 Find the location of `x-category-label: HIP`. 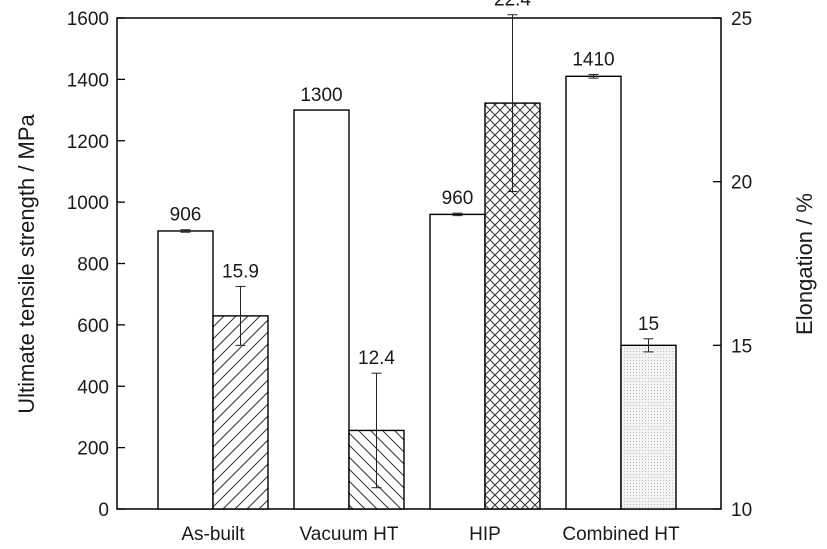

x-category-label: HIP is located at coordinates (485, 534).